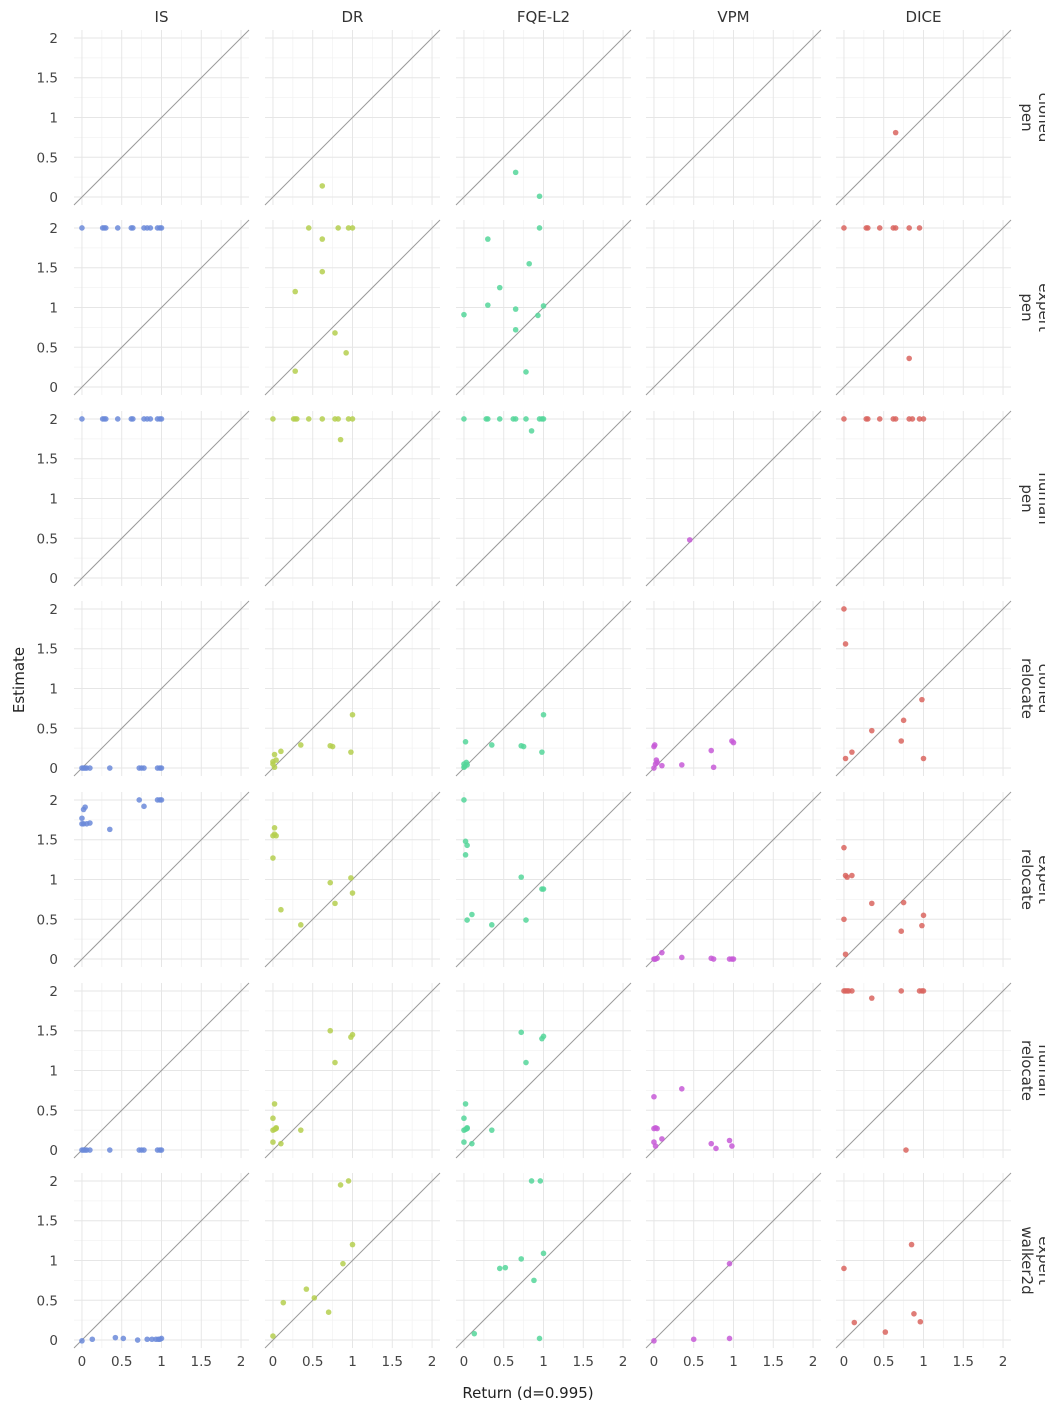 The width and height of the screenshot is (1045, 1408). I want to click on row-title-line2: cloned, so click(1040, 118).